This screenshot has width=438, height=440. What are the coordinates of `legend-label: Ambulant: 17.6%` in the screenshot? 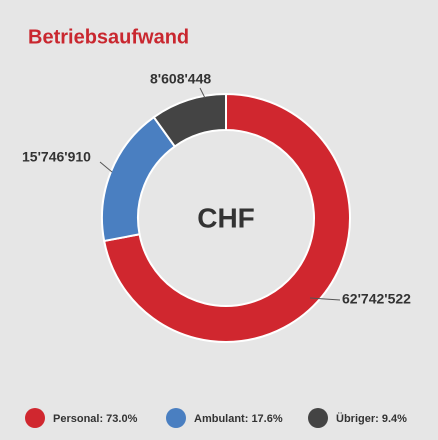 It's located at (238, 419).